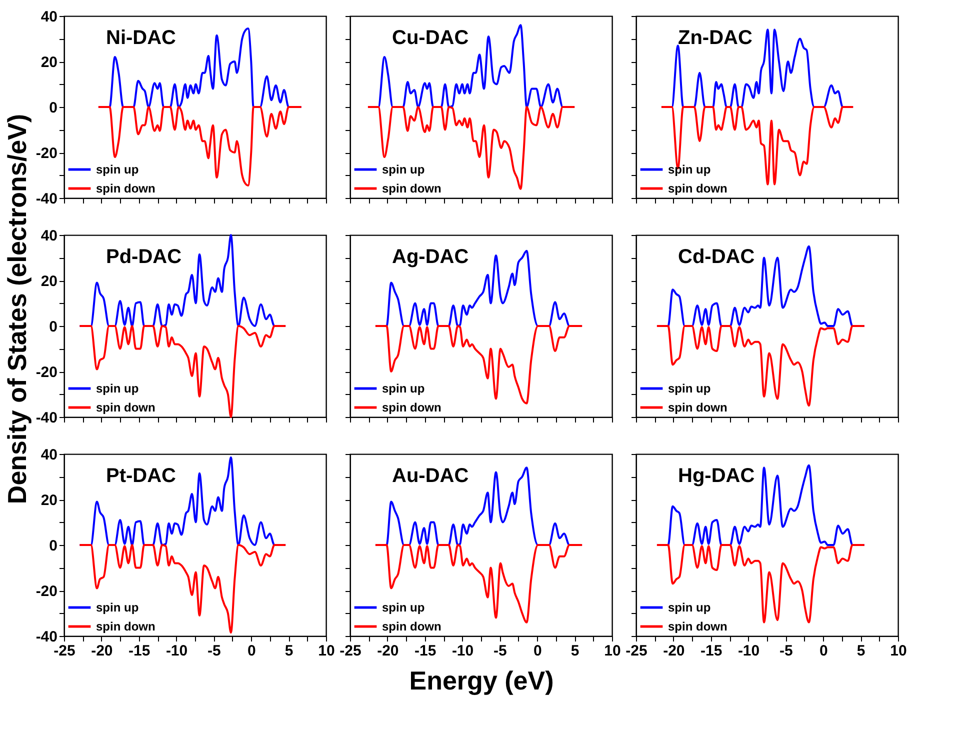 This screenshot has height=736, width=978. What do you see at coordinates (141, 38) in the screenshot?
I see `text: Ni-DAC` at bounding box center [141, 38].